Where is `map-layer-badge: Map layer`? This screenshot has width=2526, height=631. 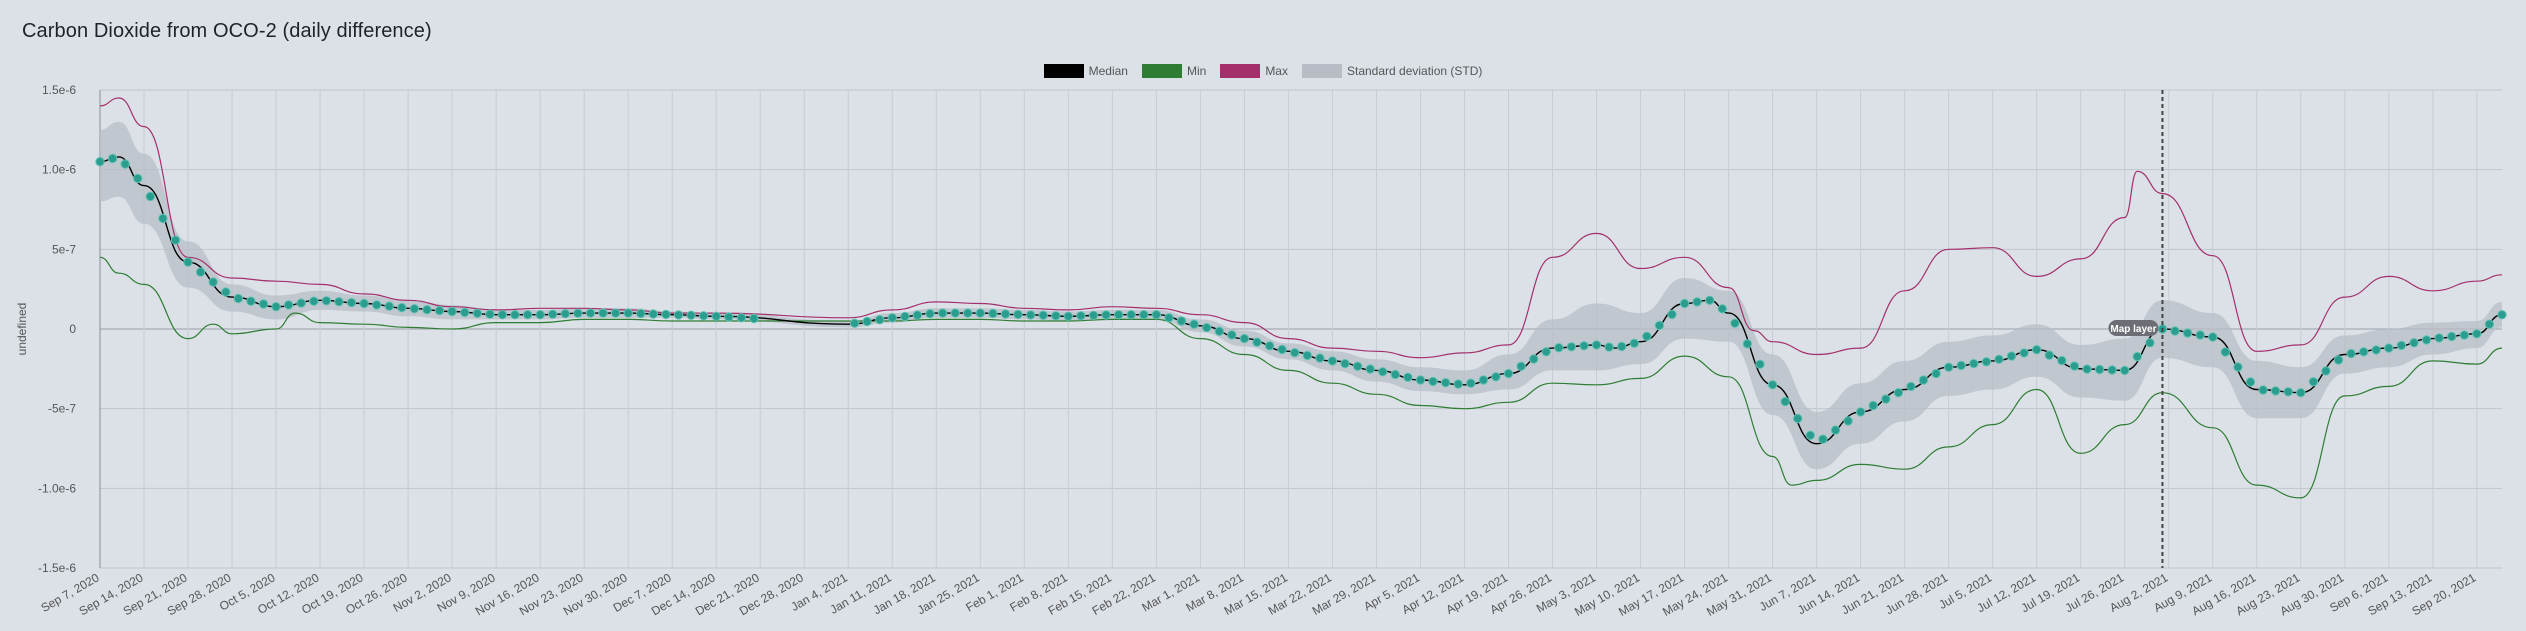
map-layer-badge: Map layer is located at coordinates (2133, 328).